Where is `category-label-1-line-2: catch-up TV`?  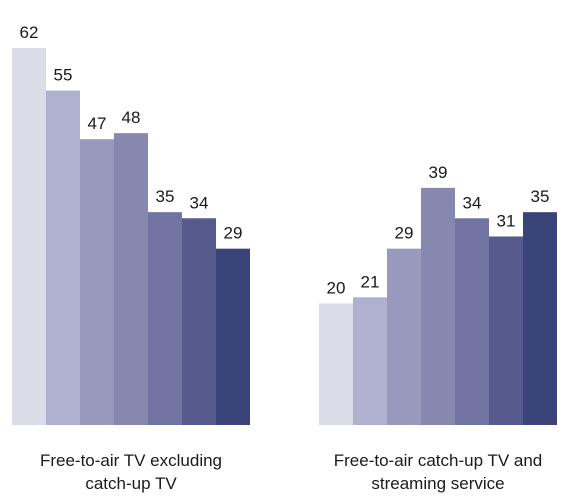 category-label-1-line-2: catch-up TV is located at coordinates (131, 483).